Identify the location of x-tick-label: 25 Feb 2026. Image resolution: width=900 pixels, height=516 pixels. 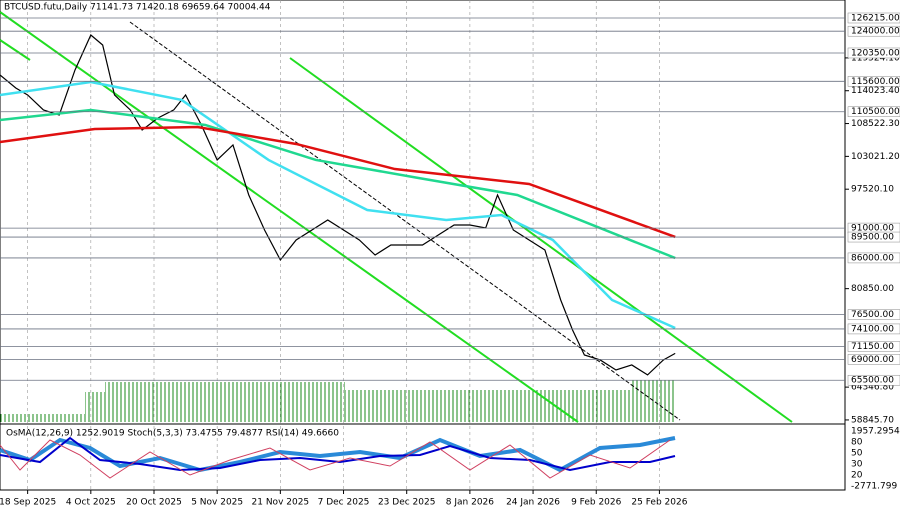
(659, 503).